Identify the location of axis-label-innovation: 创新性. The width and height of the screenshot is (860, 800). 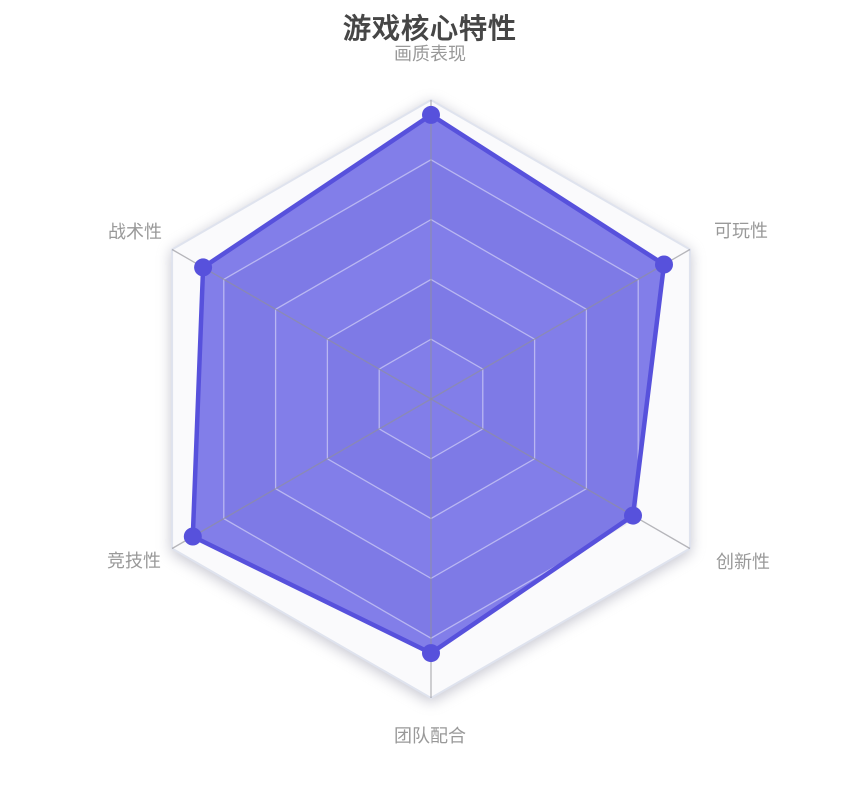
(743, 562).